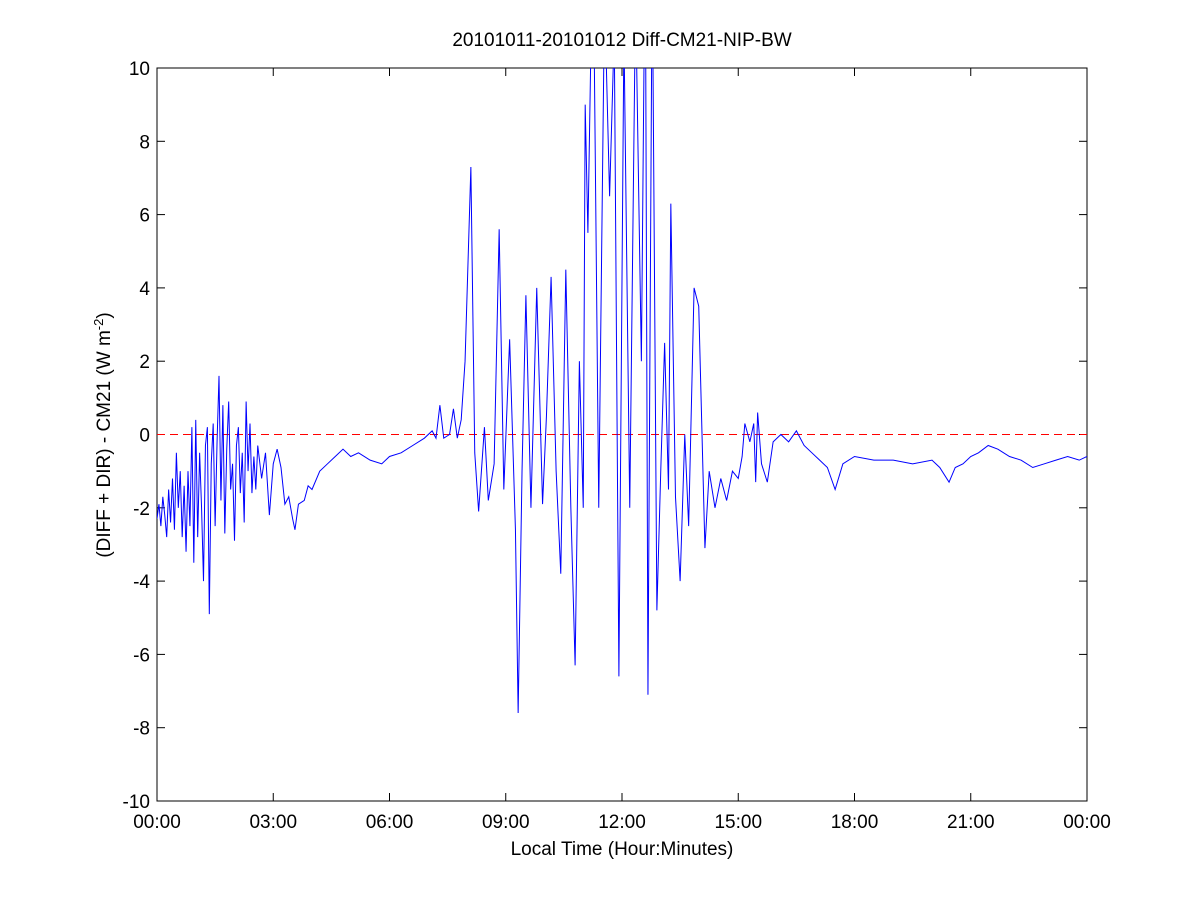  What do you see at coordinates (141, 729) in the screenshot?
I see `y-tick-label: -8` at bounding box center [141, 729].